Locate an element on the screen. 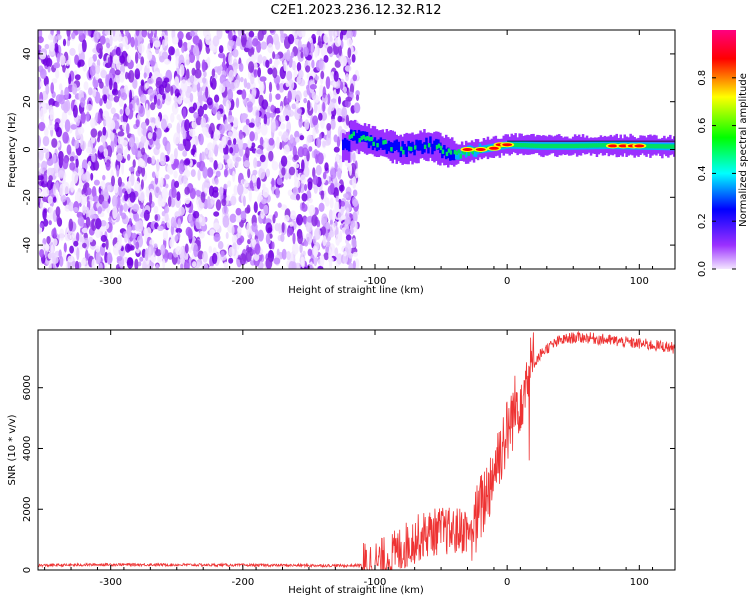 The image size is (750, 600). spectrogram-hotspot is located at coordinates (467, 149).